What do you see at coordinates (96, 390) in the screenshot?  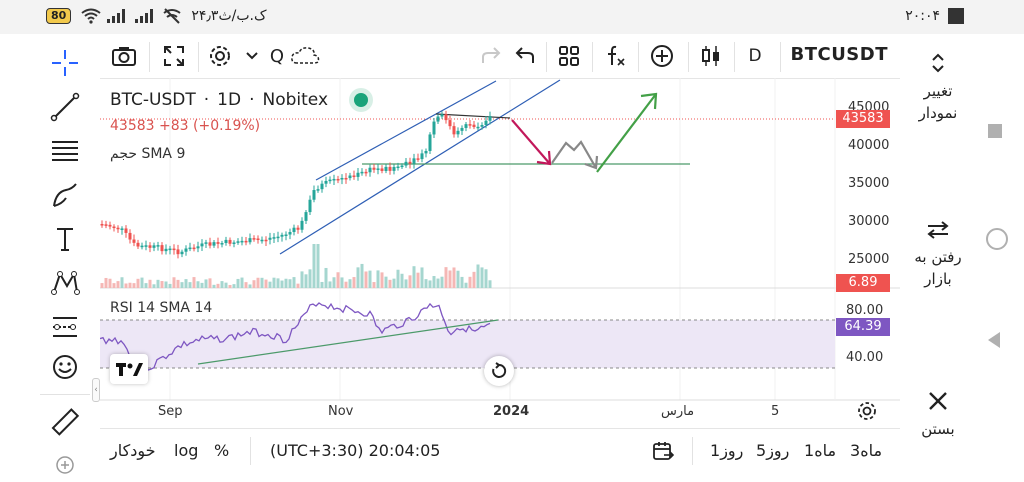 I see `toolbar-collapse-handle: ‹` at bounding box center [96, 390].